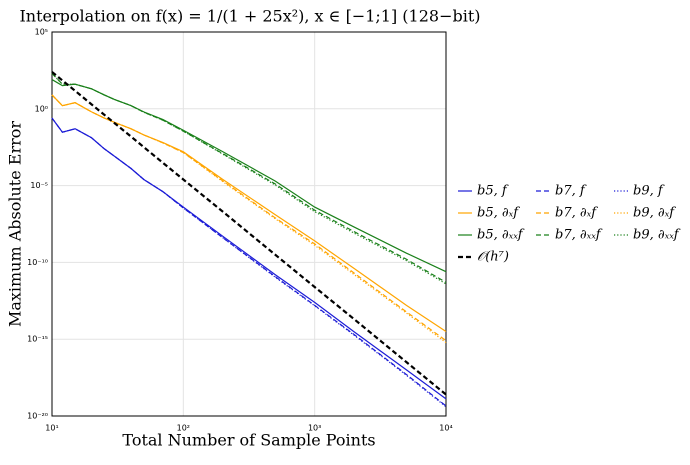 The image size is (690, 465). Describe the element at coordinates (445, 428) in the screenshot. I see `x-tick-label: 10⁴` at that location.